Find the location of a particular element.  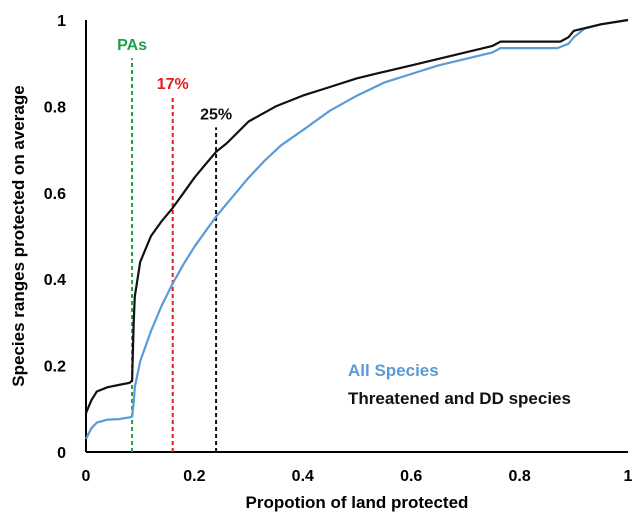

x-tick-label: 0.2 is located at coordinates (194, 476).